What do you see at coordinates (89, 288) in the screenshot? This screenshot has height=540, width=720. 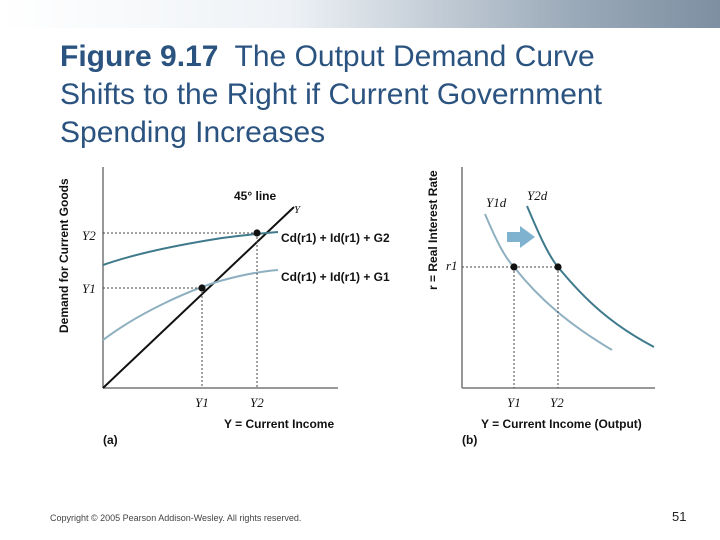 I see `tick-y1-vertical-axis: Y1` at bounding box center [89, 288].